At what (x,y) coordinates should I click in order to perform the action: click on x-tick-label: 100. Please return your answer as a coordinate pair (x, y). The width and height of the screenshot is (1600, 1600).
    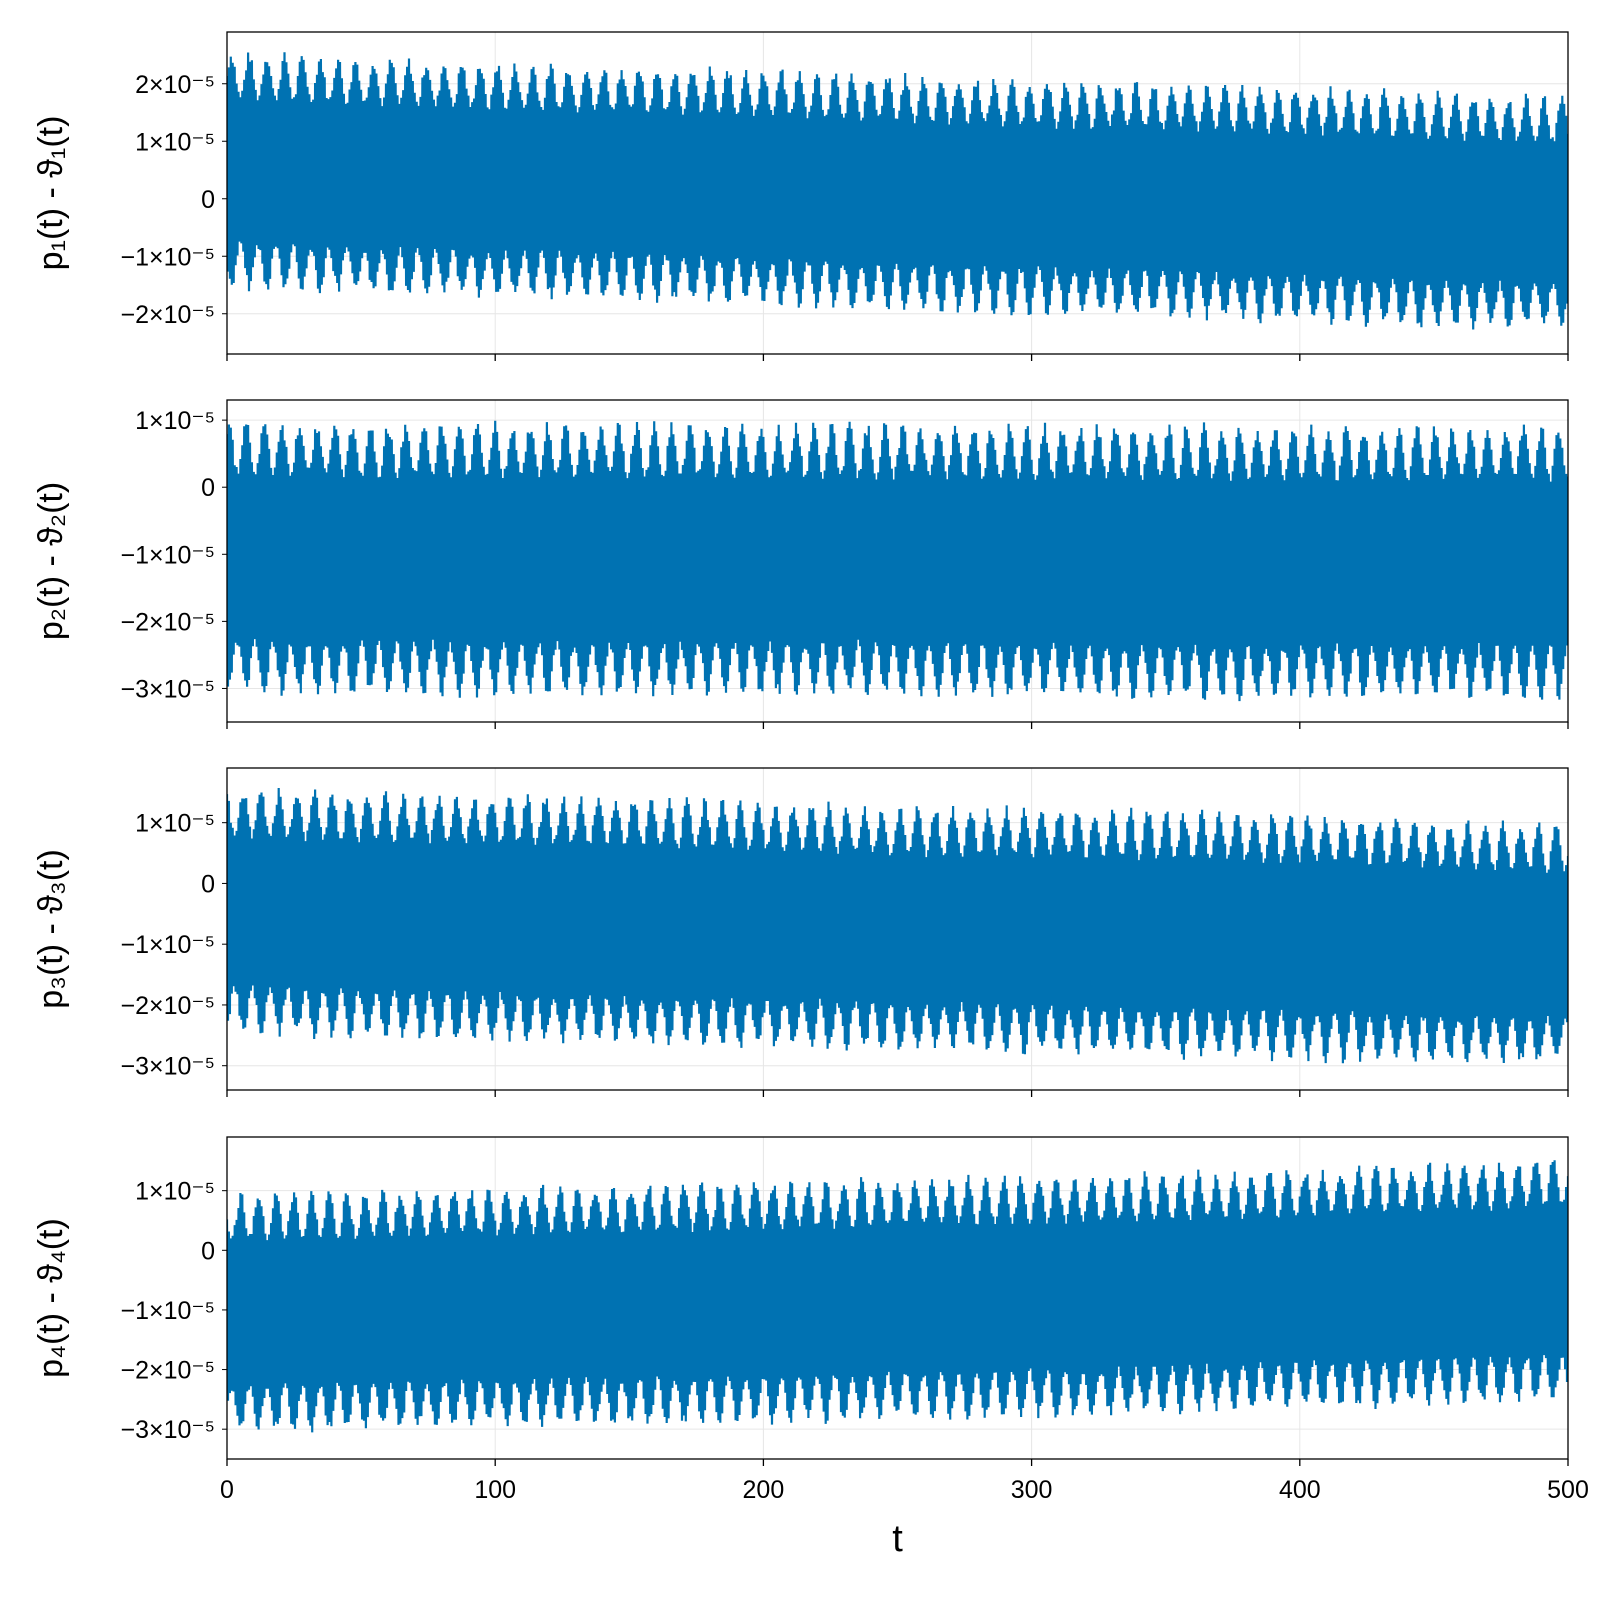
    Looking at the image, I should click on (495, 1490).